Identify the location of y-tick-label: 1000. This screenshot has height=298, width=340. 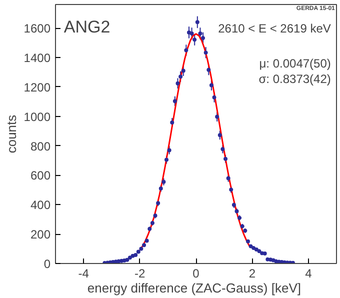
(37, 117).